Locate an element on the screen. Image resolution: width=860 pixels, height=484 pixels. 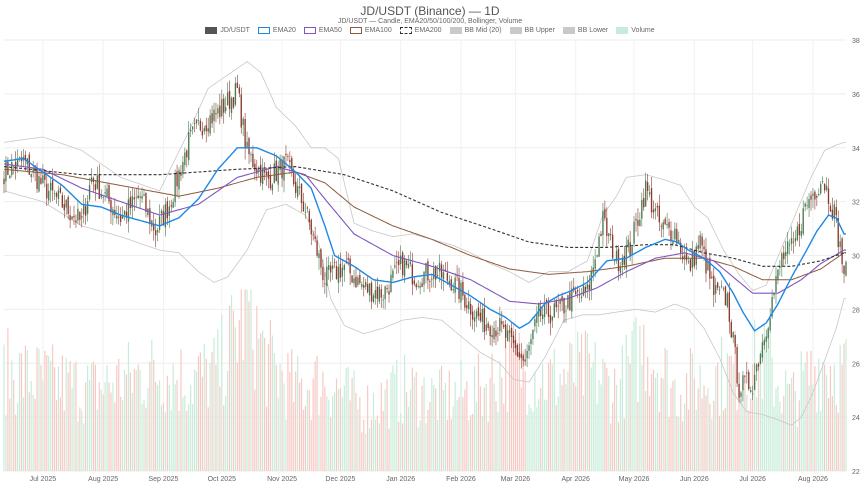
legend-item: EMA100 is located at coordinates (370, 30).